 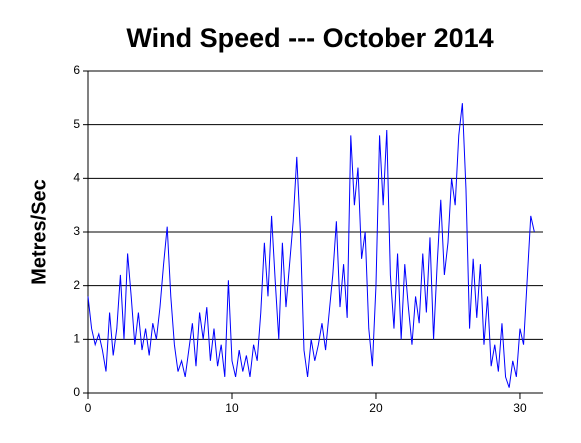 What do you see at coordinates (76, 178) in the screenshot?
I see `y-tick-label: 4` at bounding box center [76, 178].